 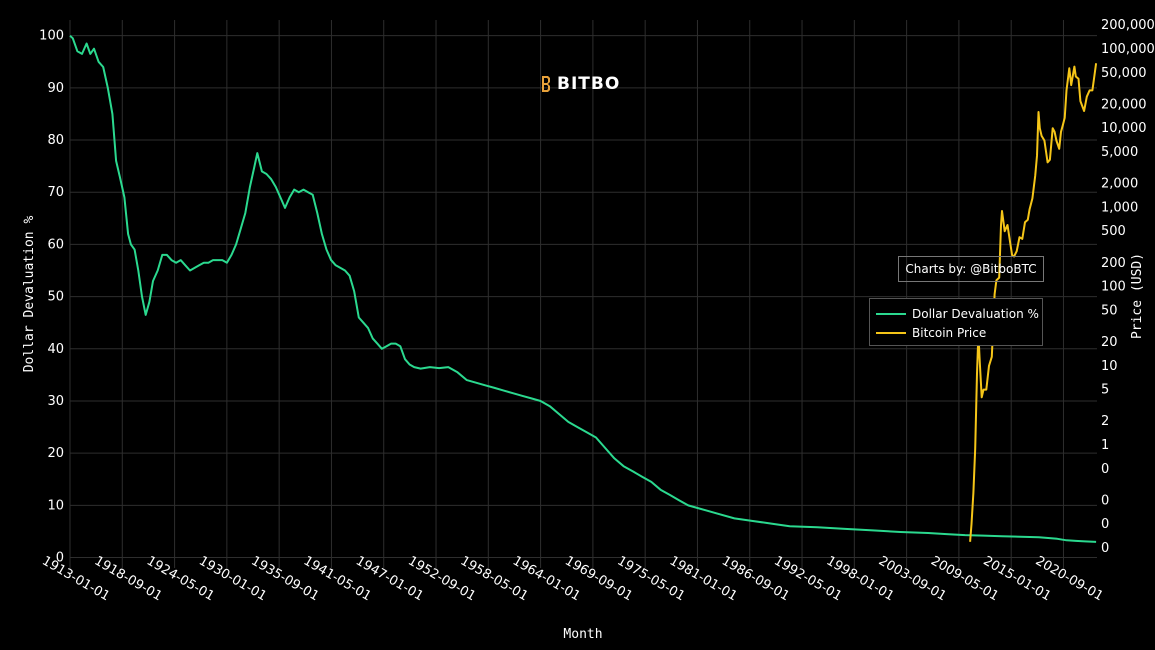 What do you see at coordinates (582, 634) in the screenshot?
I see `x-axis-title: Month` at bounding box center [582, 634].